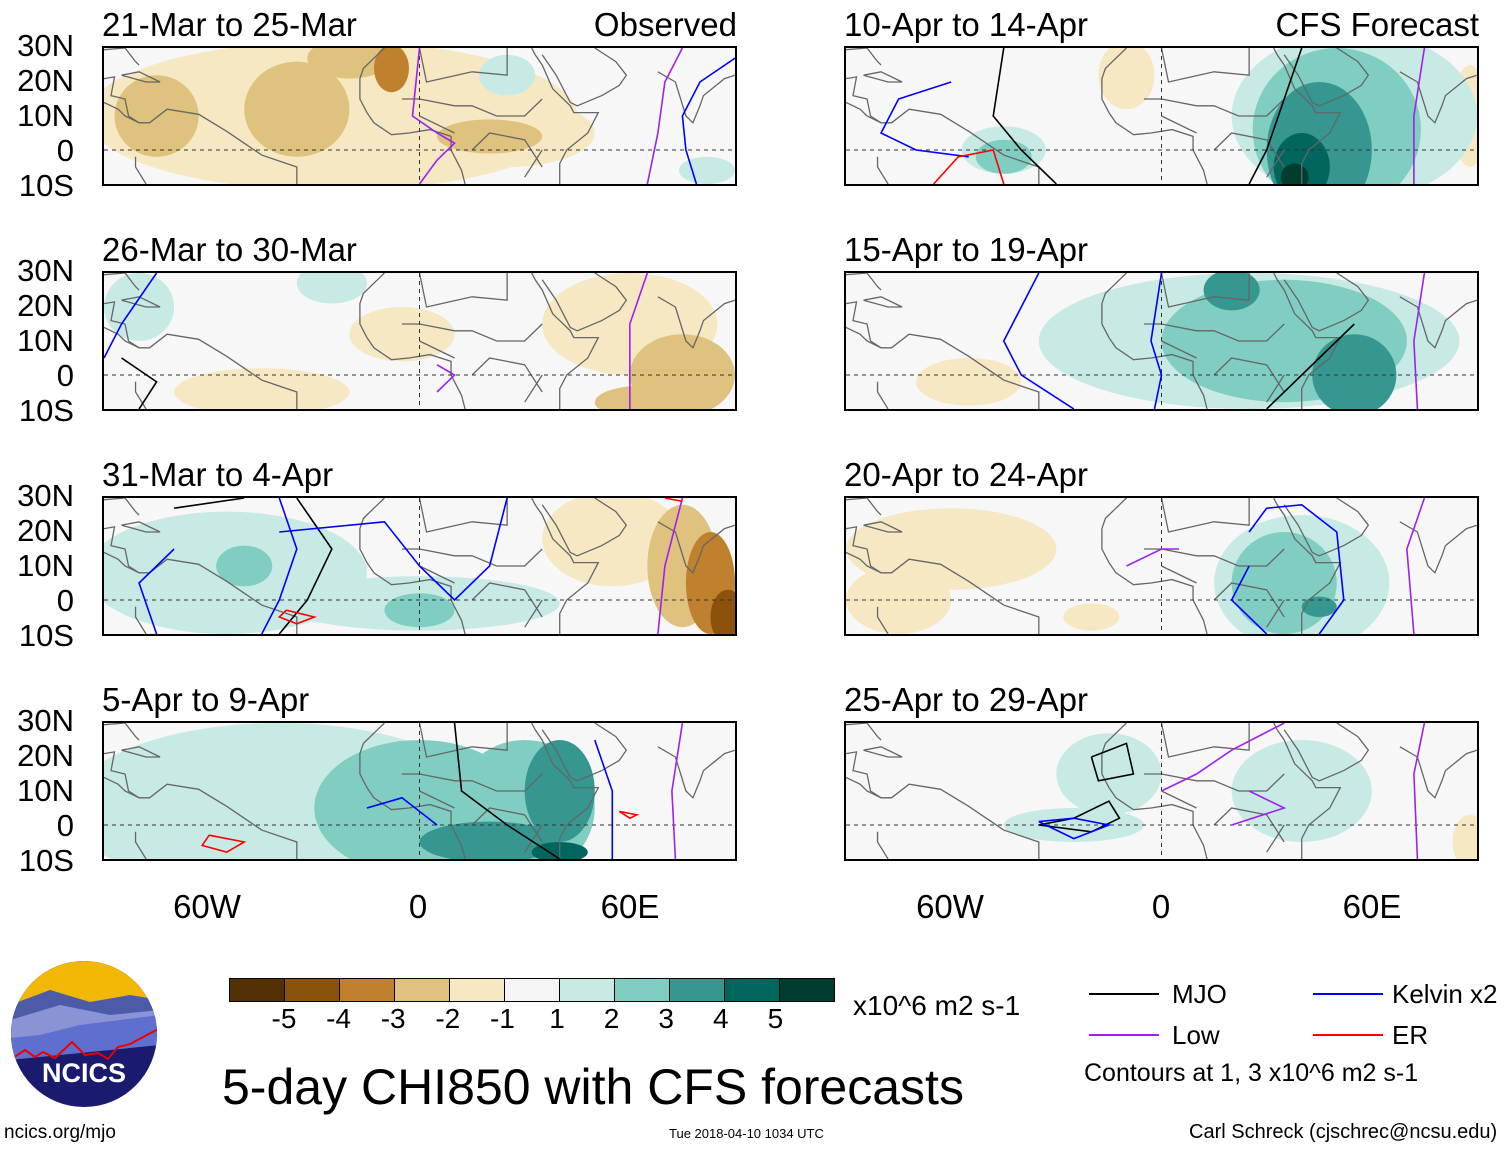 The height and width of the screenshot is (1149, 1510). Describe the element at coordinates (1124, 1035) in the screenshot. I see `legend-low-line` at that location.